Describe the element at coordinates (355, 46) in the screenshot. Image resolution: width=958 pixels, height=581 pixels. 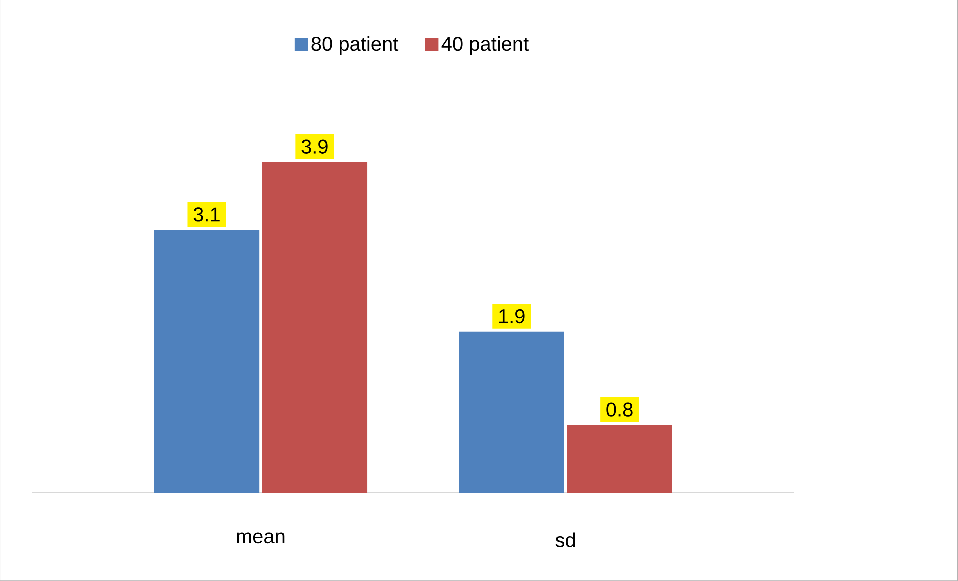
I see `legend-label: 80 patient` at that location.